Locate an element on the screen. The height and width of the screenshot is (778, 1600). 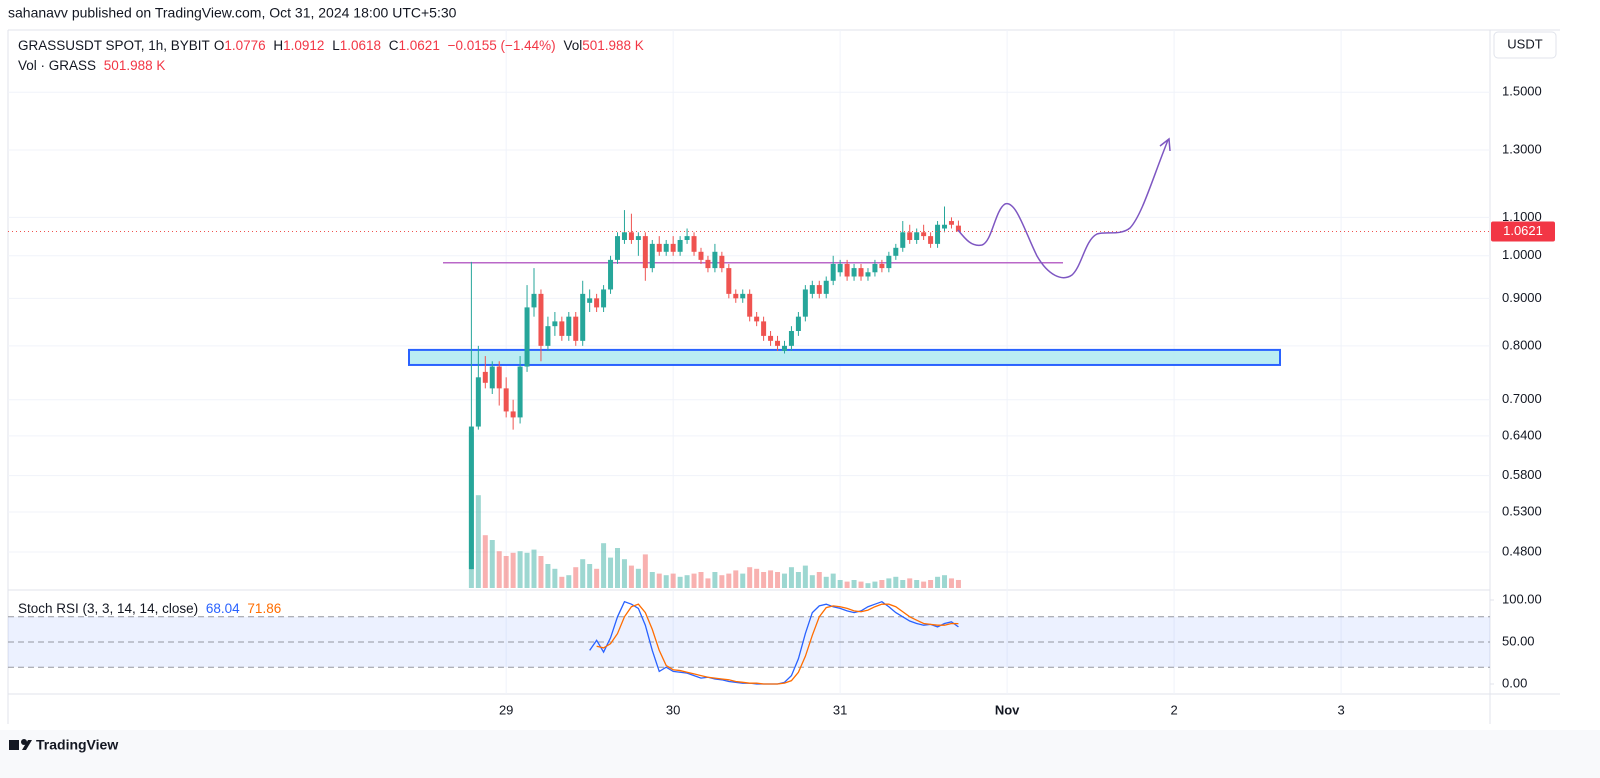
last-price-tag is located at coordinates (1523, 231).